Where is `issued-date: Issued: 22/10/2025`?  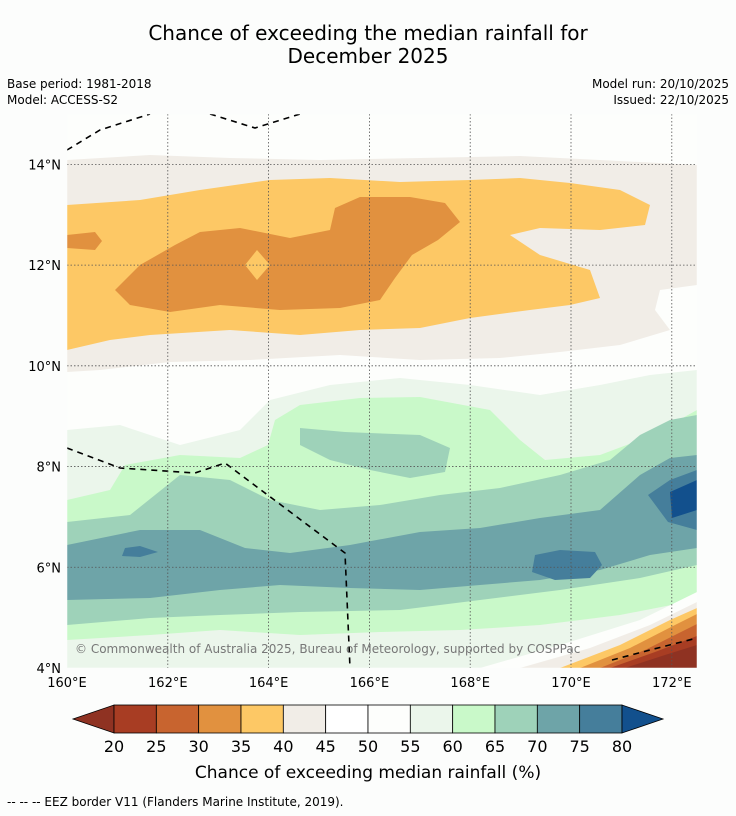
issued-date: Issued: 22/10/2025 is located at coordinates (671, 100).